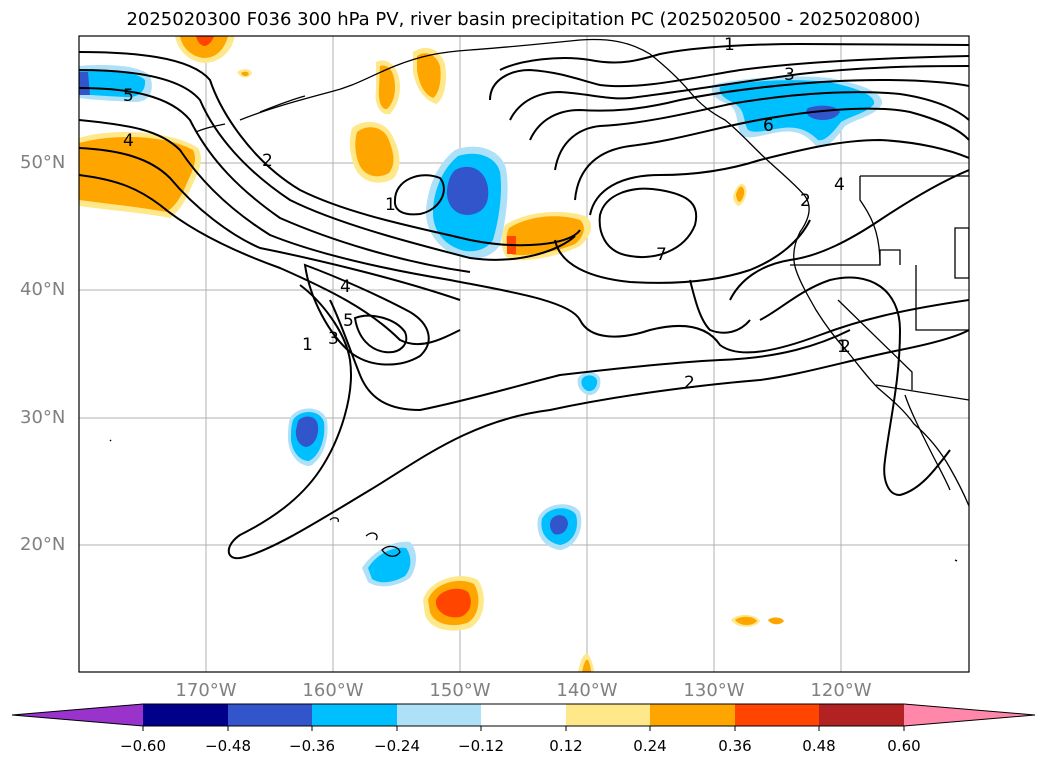 The width and height of the screenshot is (1047, 765). I want to click on lon-label-140w: 140°W, so click(587, 690).